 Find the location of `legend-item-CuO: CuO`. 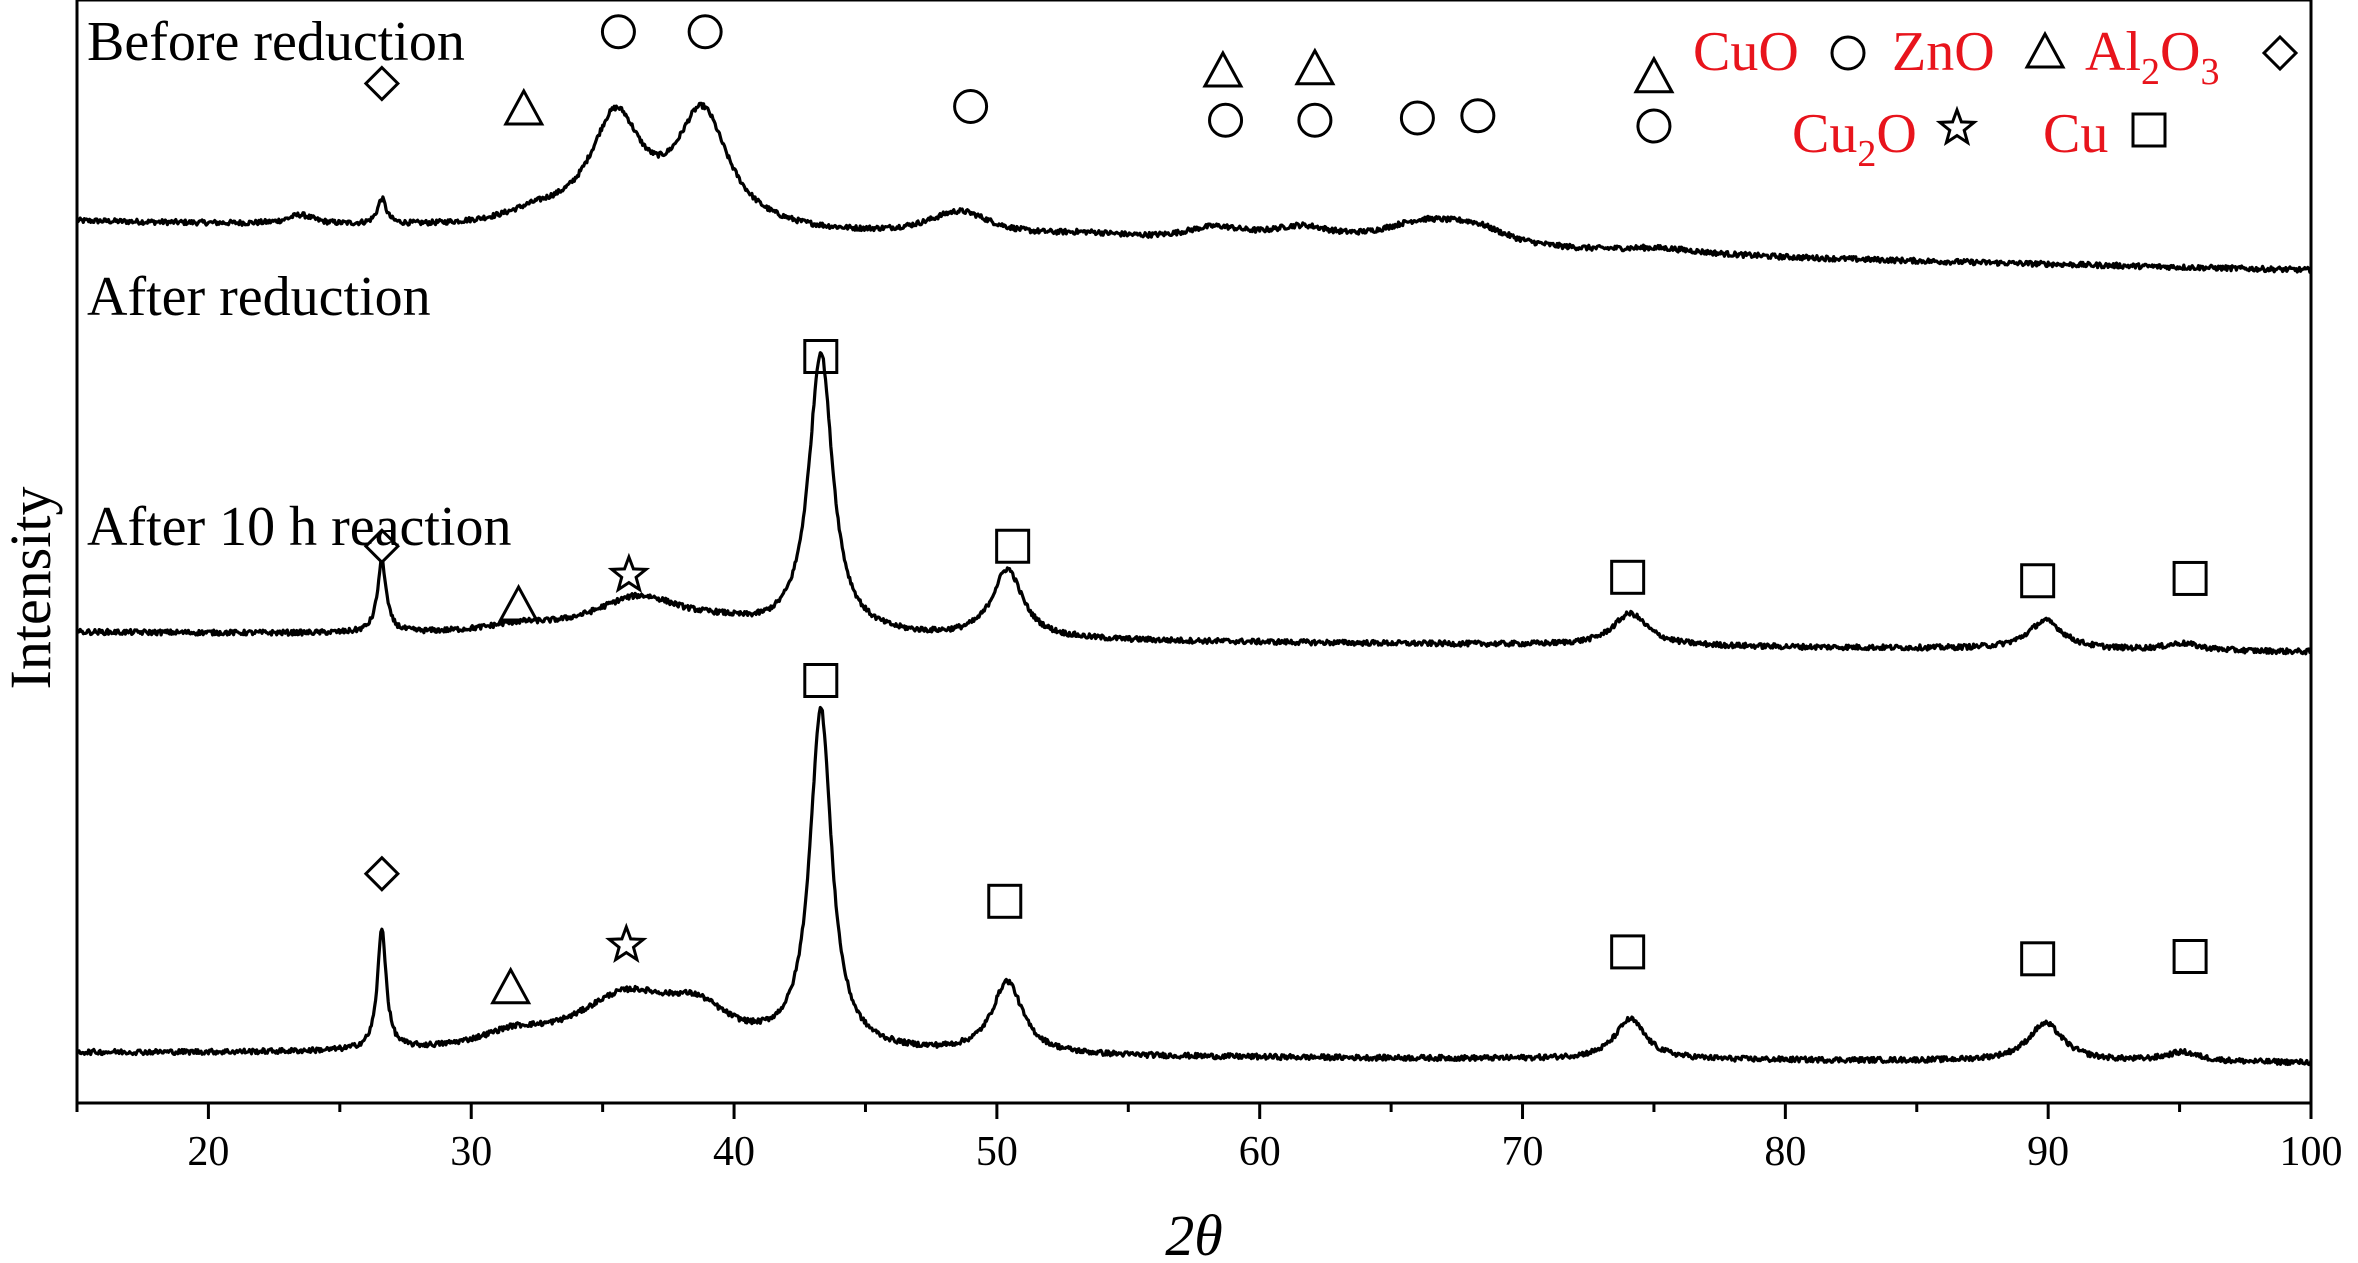

legend-item-CuO: CuO is located at coordinates (1779, 52).